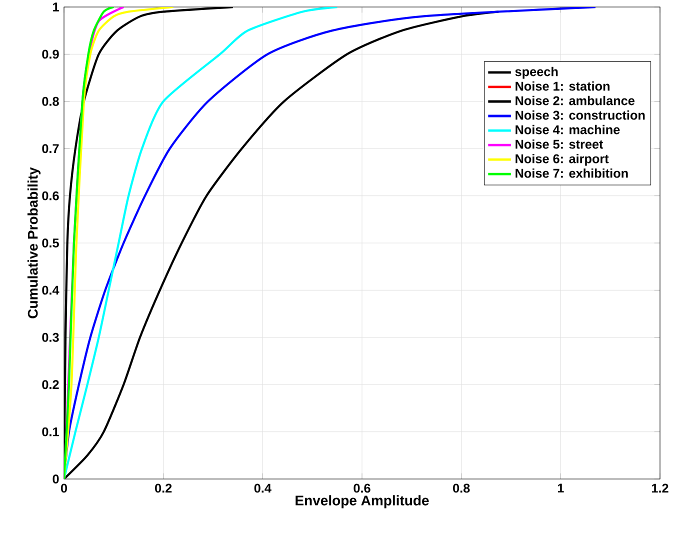 This screenshot has height=537, width=674. What do you see at coordinates (263, 488) in the screenshot?
I see `x-tick-label: 0.4` at bounding box center [263, 488].